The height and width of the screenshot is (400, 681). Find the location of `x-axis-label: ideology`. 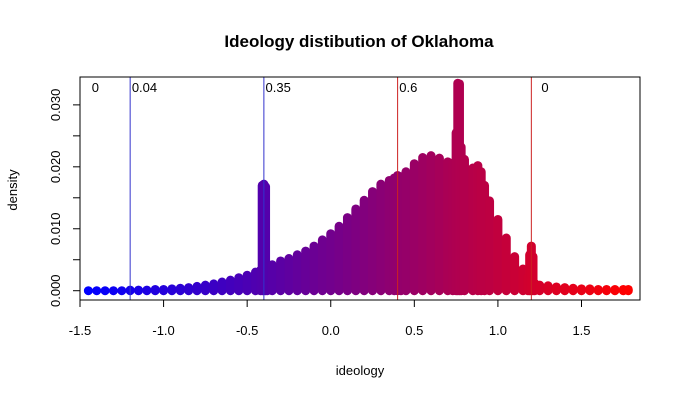

x-axis-label: ideology is located at coordinates (360, 370).